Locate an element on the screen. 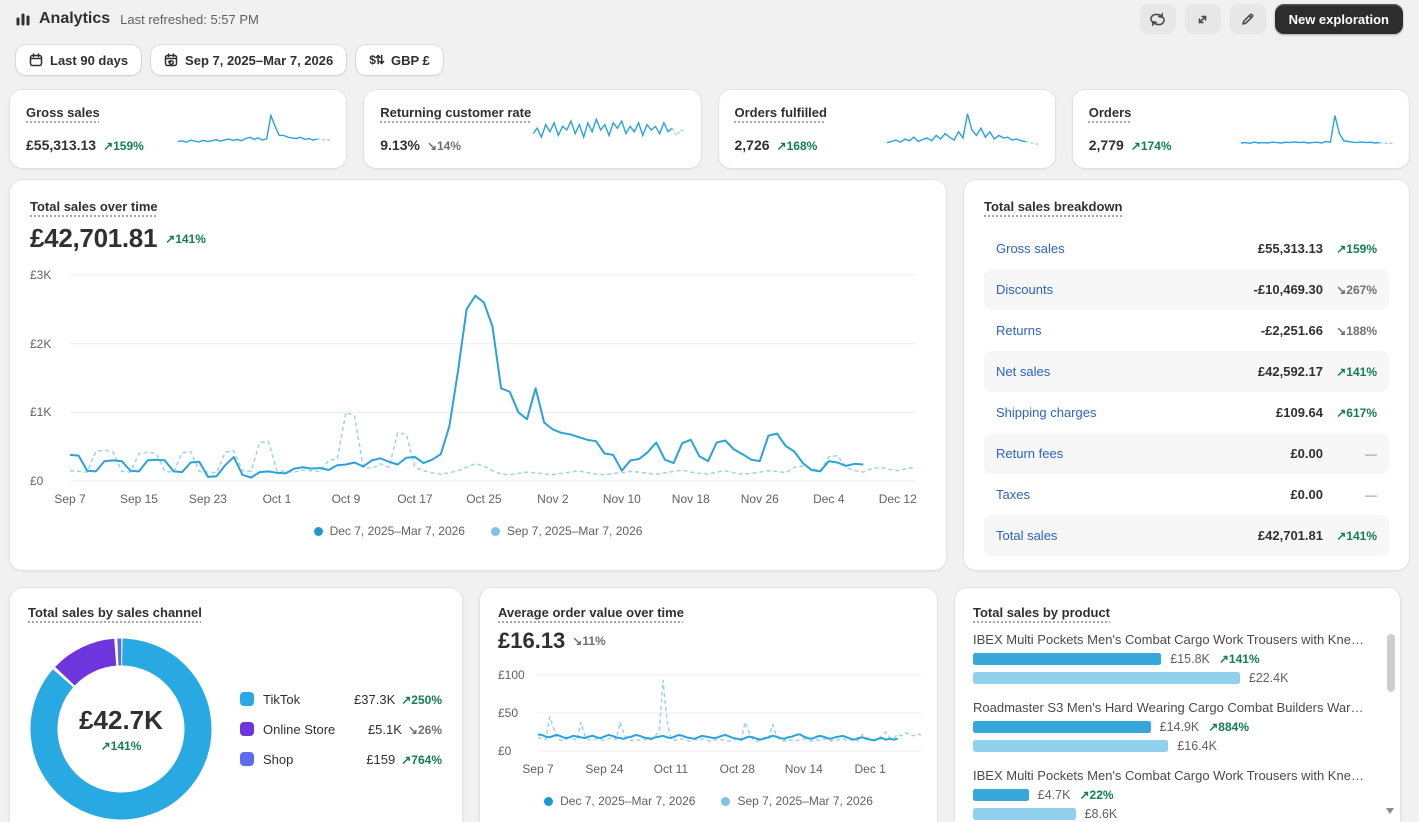 The width and height of the screenshot is (1419, 822). y-tick-label: £0 is located at coordinates (37, 481).